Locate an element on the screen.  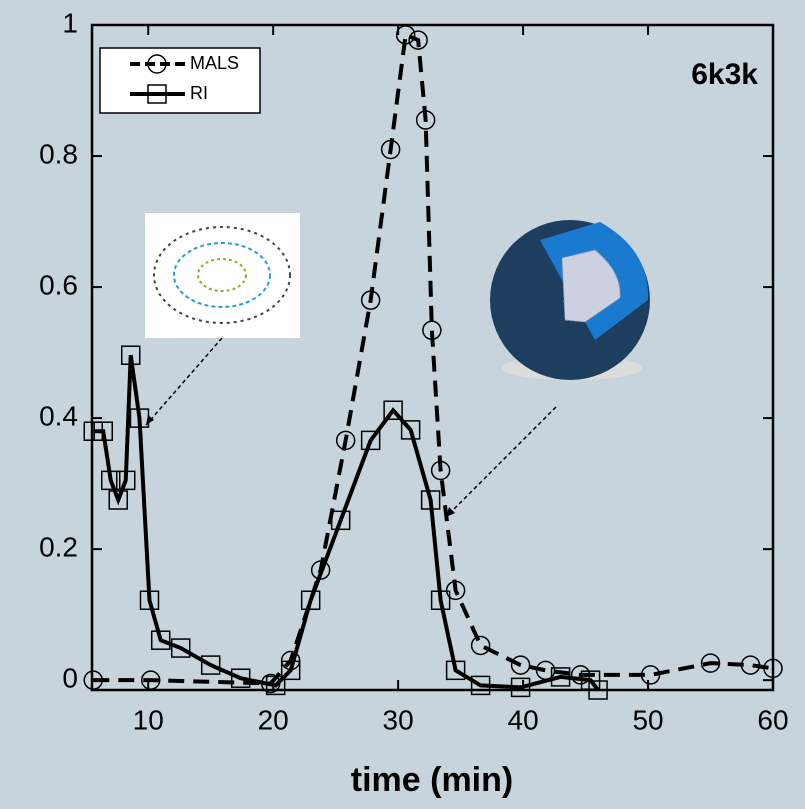
x-tick-label: 20 is located at coordinates (273, 719).